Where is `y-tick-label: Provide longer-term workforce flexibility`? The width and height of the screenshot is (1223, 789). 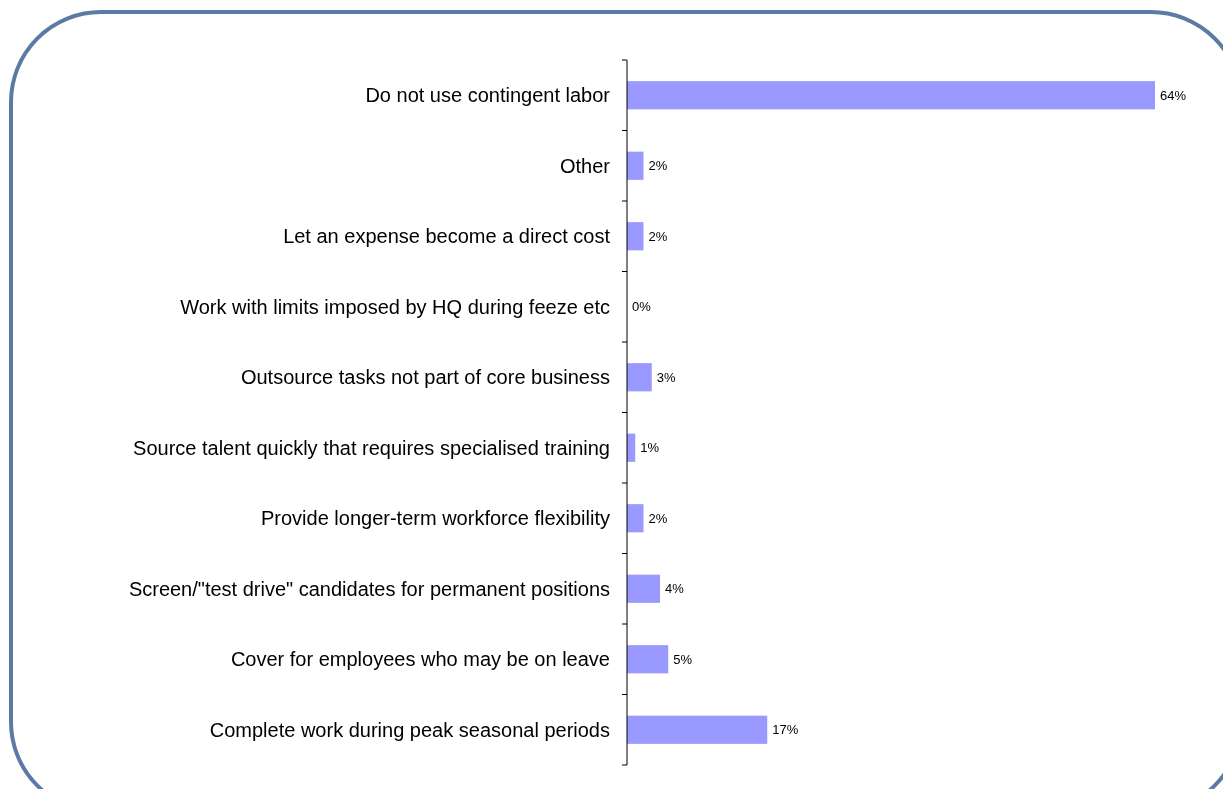
y-tick-label: Provide longer-term workforce flexibility is located at coordinates (435, 518).